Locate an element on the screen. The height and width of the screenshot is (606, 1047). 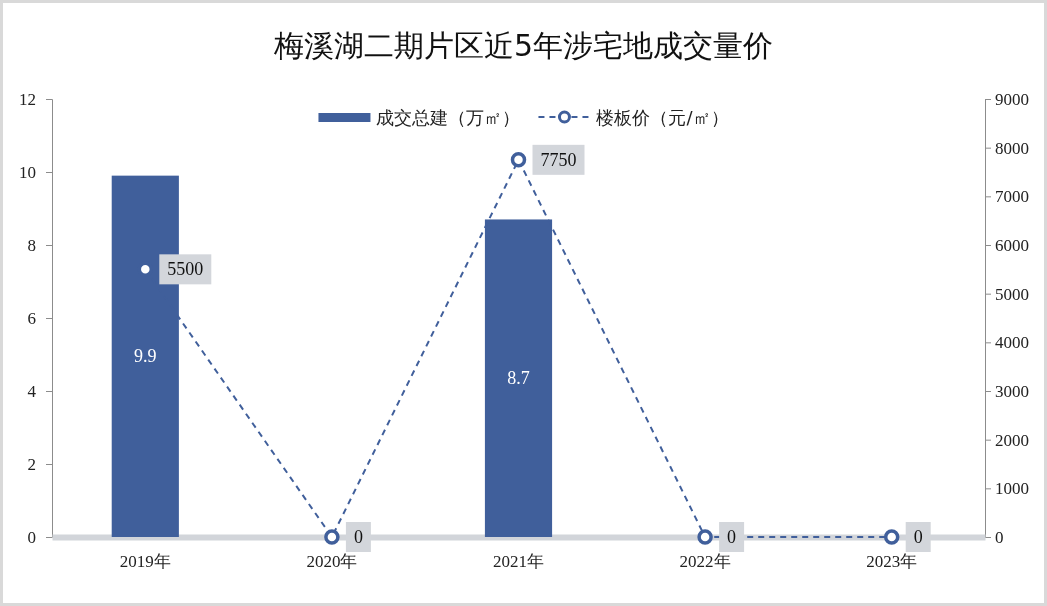
legend-label: 成交总建（万㎡） is located at coordinates (448, 117).